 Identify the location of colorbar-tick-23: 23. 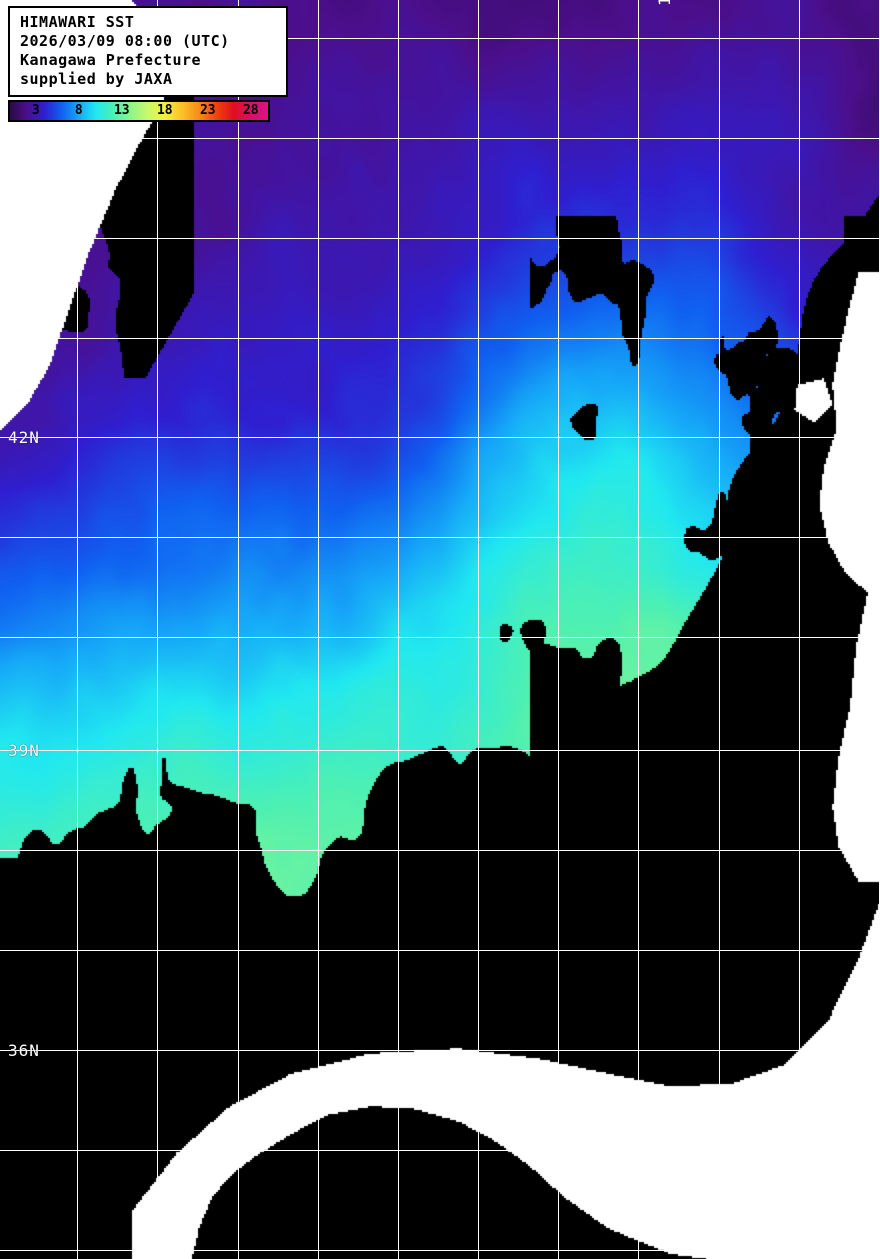
(207, 110).